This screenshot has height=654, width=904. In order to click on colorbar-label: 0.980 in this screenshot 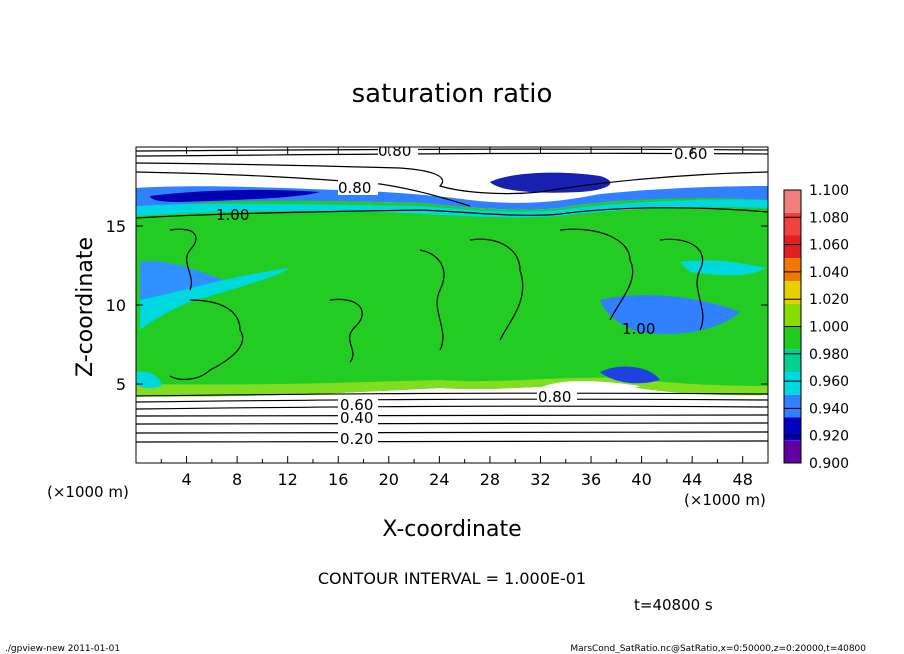, I will do `click(829, 355)`.